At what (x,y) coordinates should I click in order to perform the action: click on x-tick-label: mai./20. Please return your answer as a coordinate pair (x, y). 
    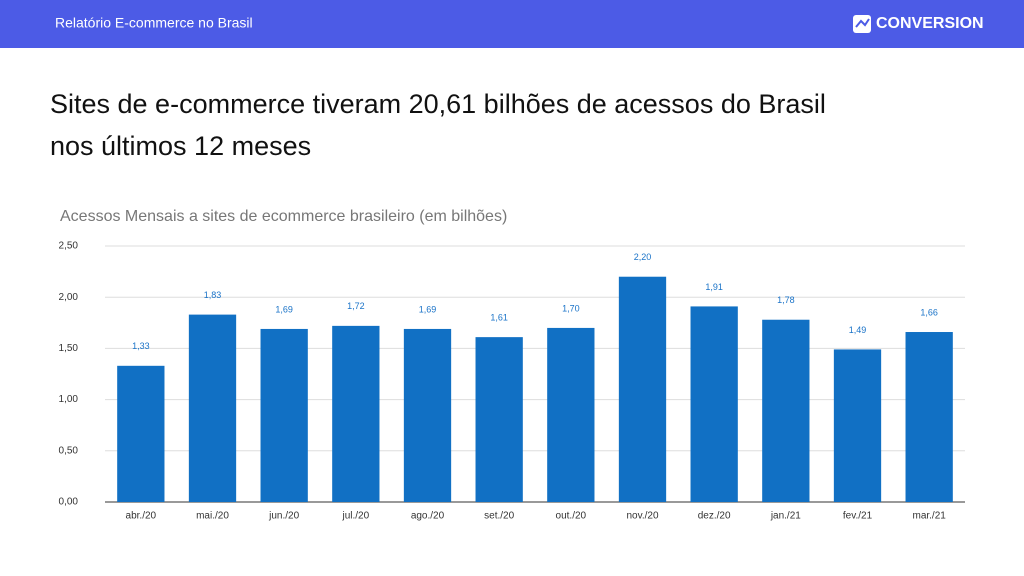
    Looking at the image, I should click on (212, 516).